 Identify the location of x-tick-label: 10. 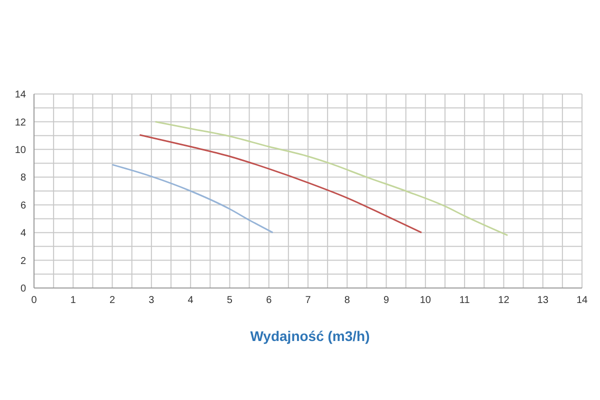
(426, 300).